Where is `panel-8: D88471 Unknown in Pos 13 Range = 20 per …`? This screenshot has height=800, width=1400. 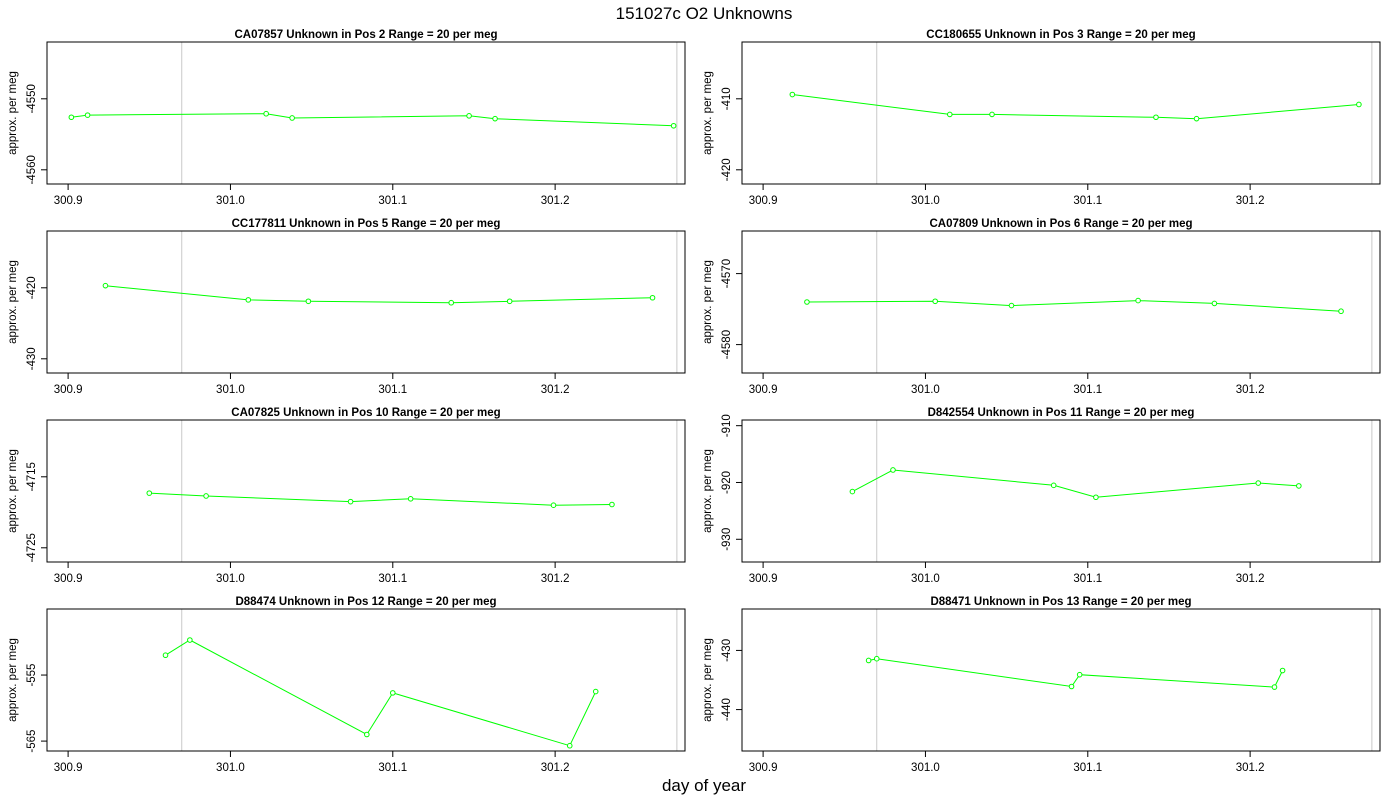
panel-8: D88471 Unknown in Pos 13 Range = 20 per … is located at coordinates (1041, 685).